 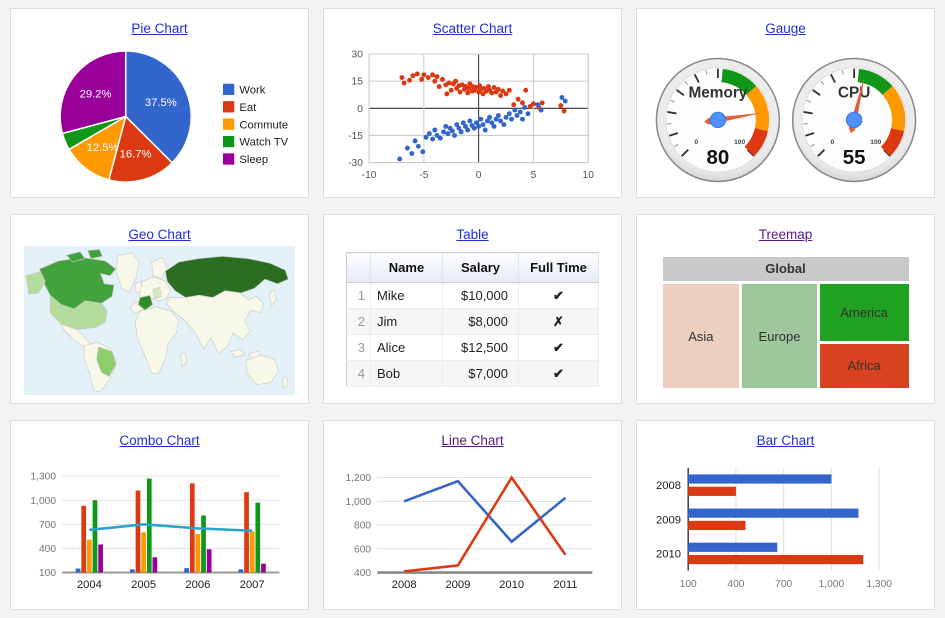 What do you see at coordinates (358, 478) in the screenshot?
I see `svg-text: 1,200` at bounding box center [358, 478].